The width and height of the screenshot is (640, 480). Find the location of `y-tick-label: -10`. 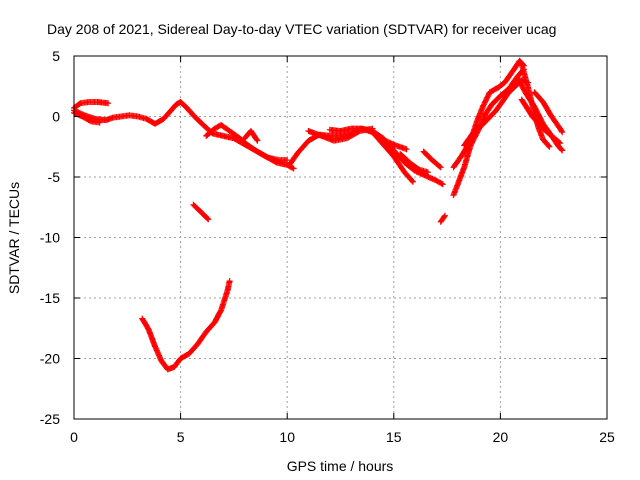

y-tick-label: -10 is located at coordinates (50, 238).